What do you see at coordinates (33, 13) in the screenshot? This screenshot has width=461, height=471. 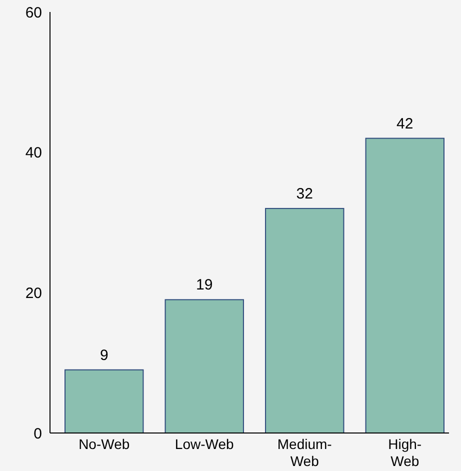 I see `y-tick-label: 60` at bounding box center [33, 13].